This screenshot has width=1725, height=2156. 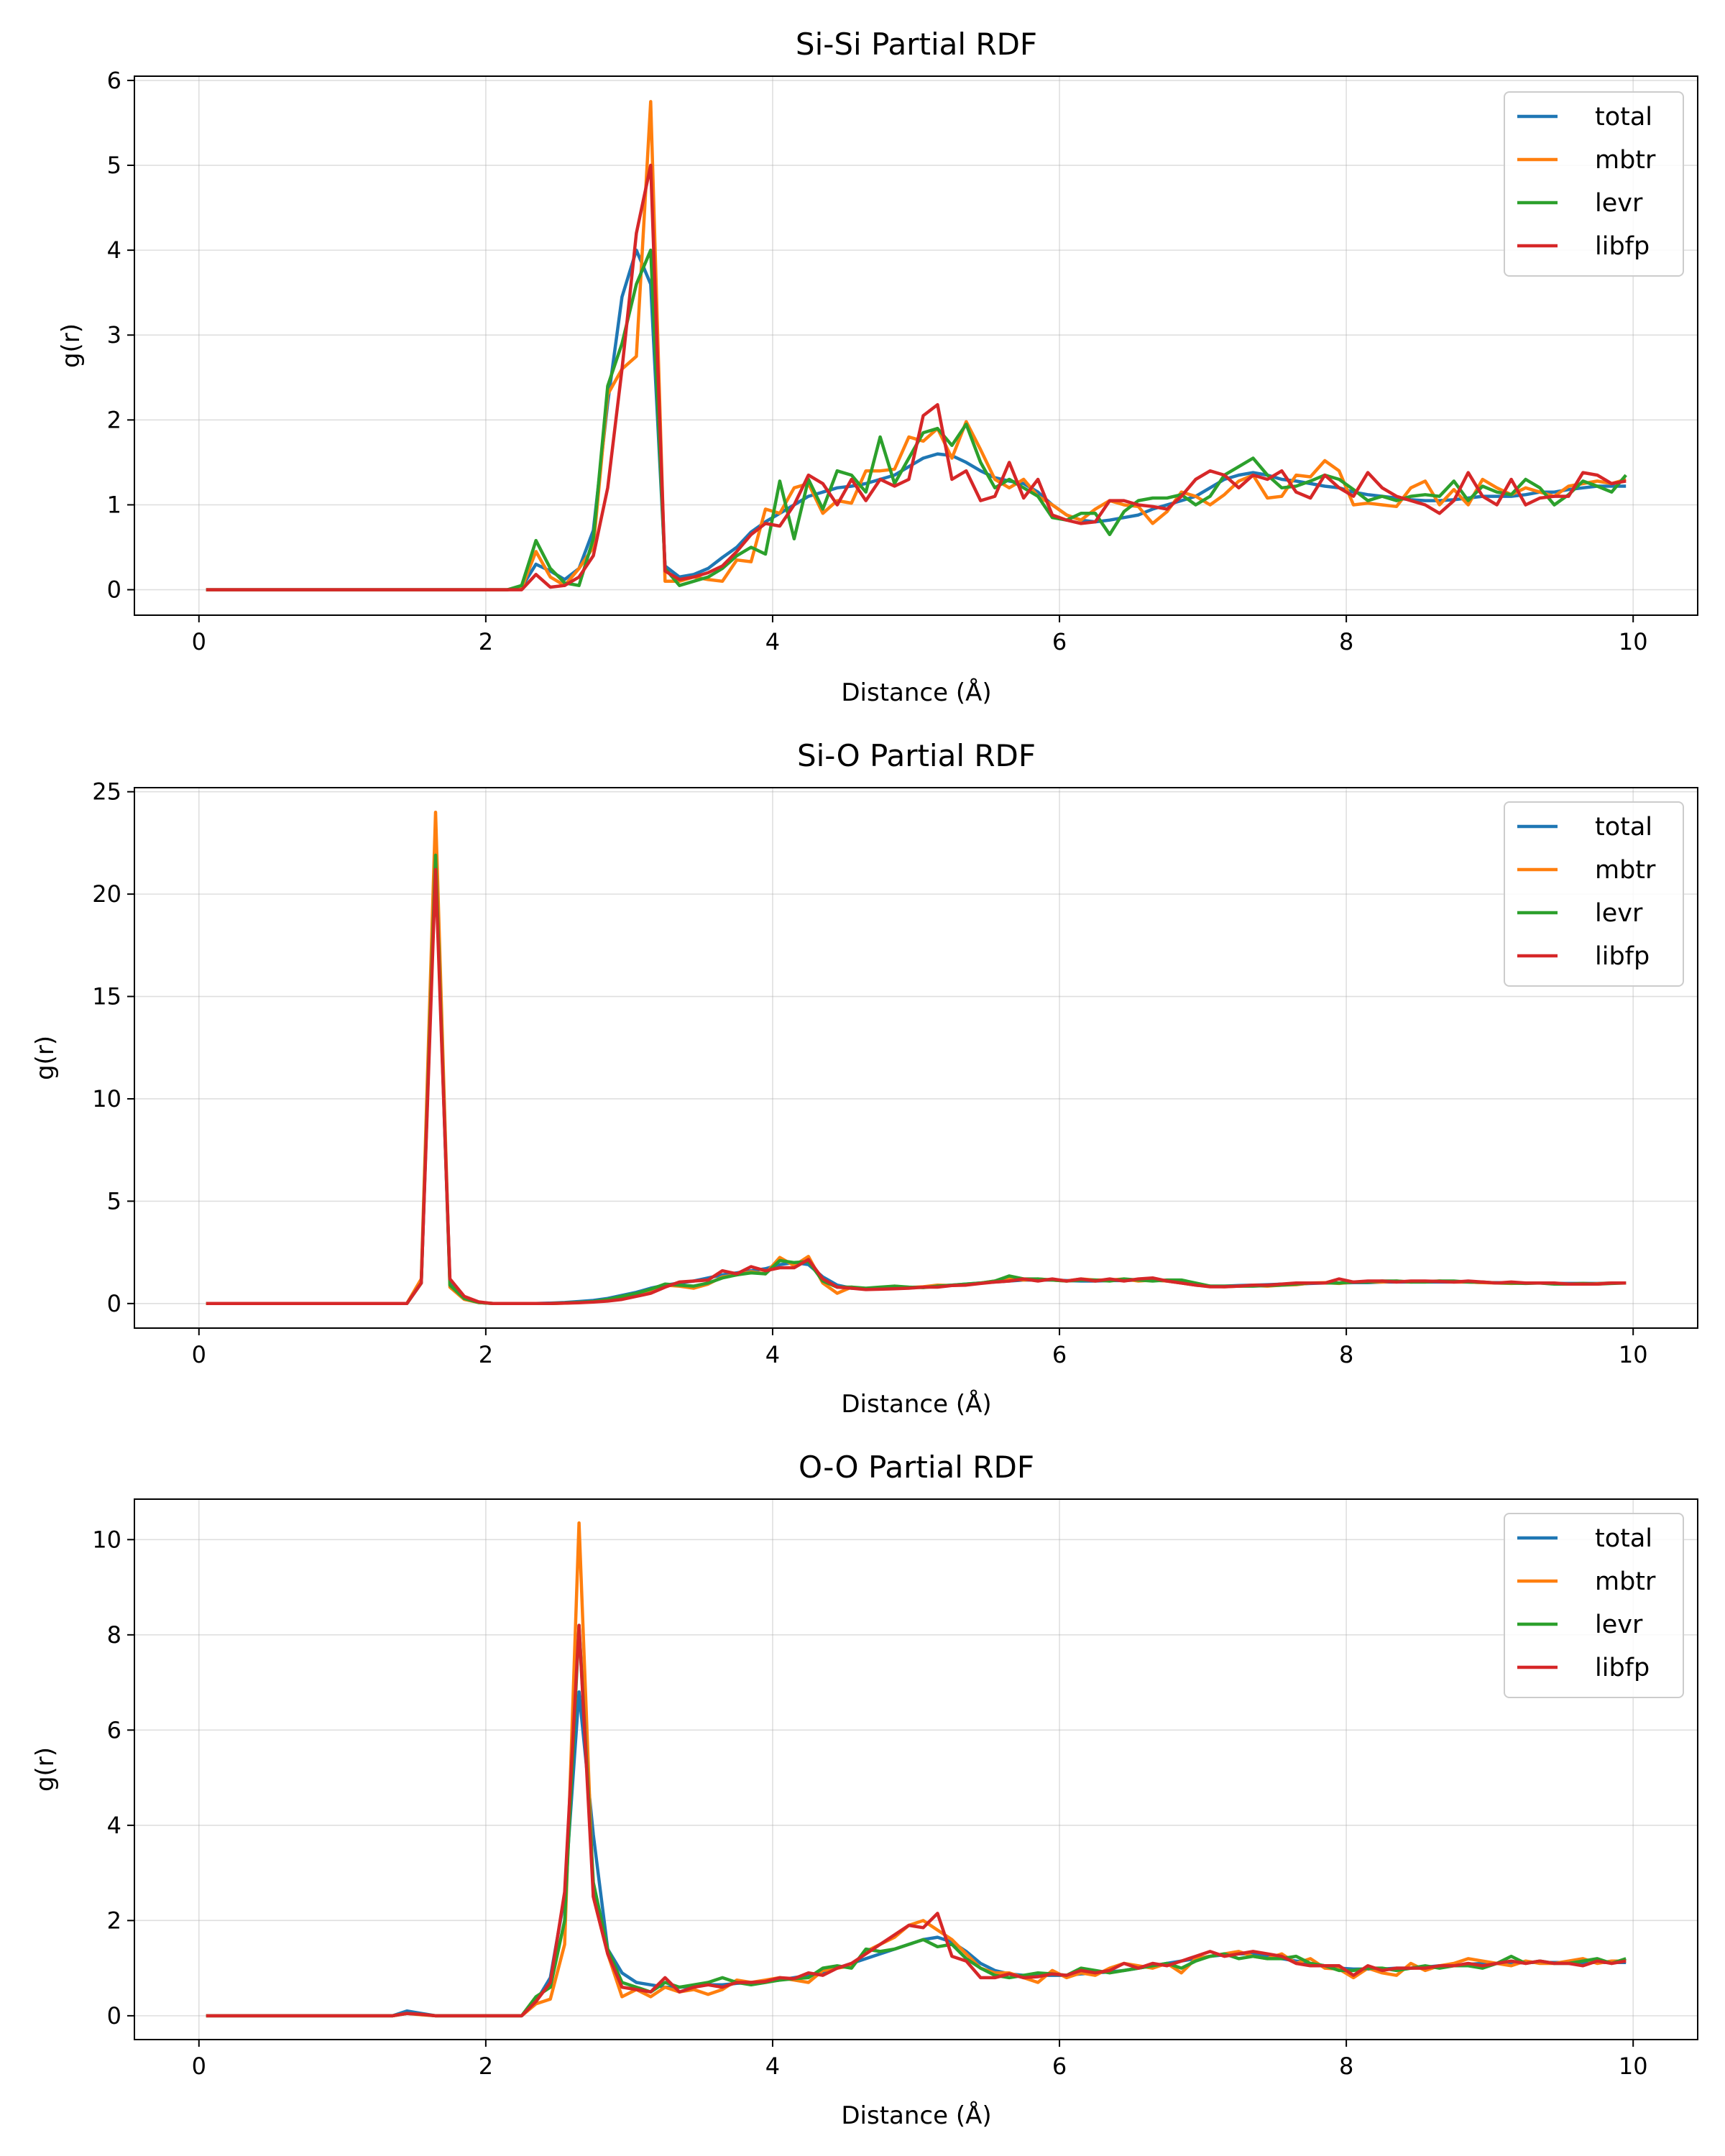 What do you see at coordinates (114, 1635) in the screenshot?
I see `y-tick-label: 8` at bounding box center [114, 1635].